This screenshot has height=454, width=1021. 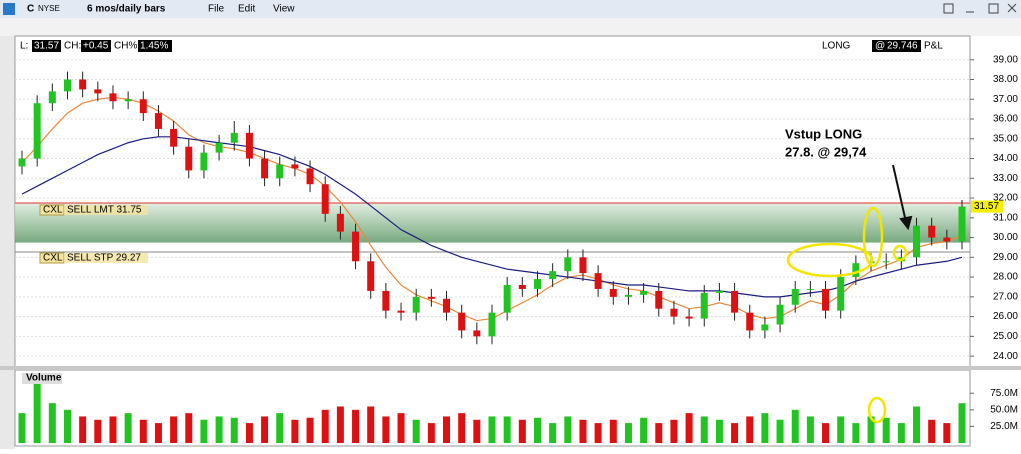 What do you see at coordinates (126, 9) in the screenshot?
I see `period: 6 mos/daily bars` at bounding box center [126, 9].